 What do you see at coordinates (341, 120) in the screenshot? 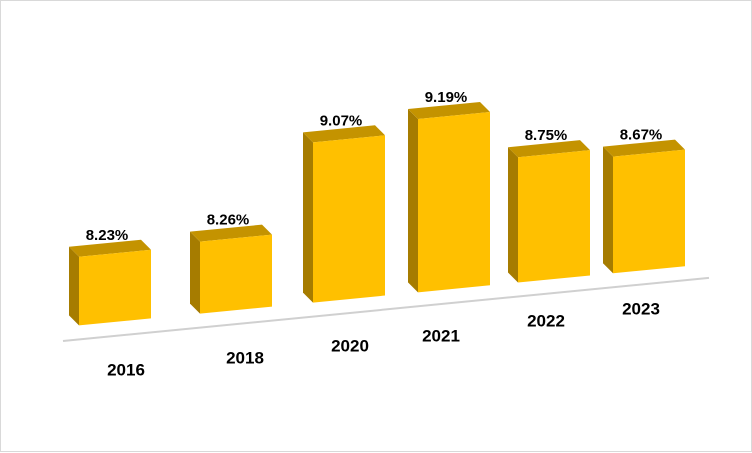
I see `data-label: 9.07%` at bounding box center [341, 120].